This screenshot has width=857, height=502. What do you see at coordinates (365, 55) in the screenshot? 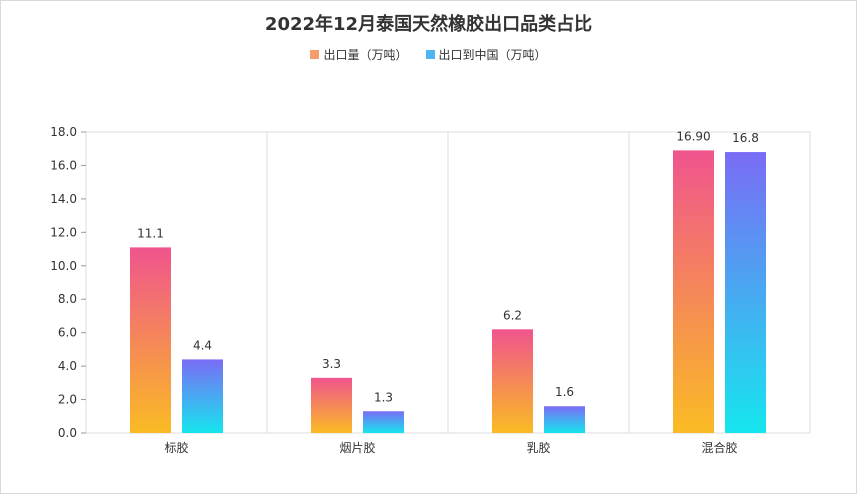
I see `legend-label-export: 出口量（万吨）` at bounding box center [365, 55].